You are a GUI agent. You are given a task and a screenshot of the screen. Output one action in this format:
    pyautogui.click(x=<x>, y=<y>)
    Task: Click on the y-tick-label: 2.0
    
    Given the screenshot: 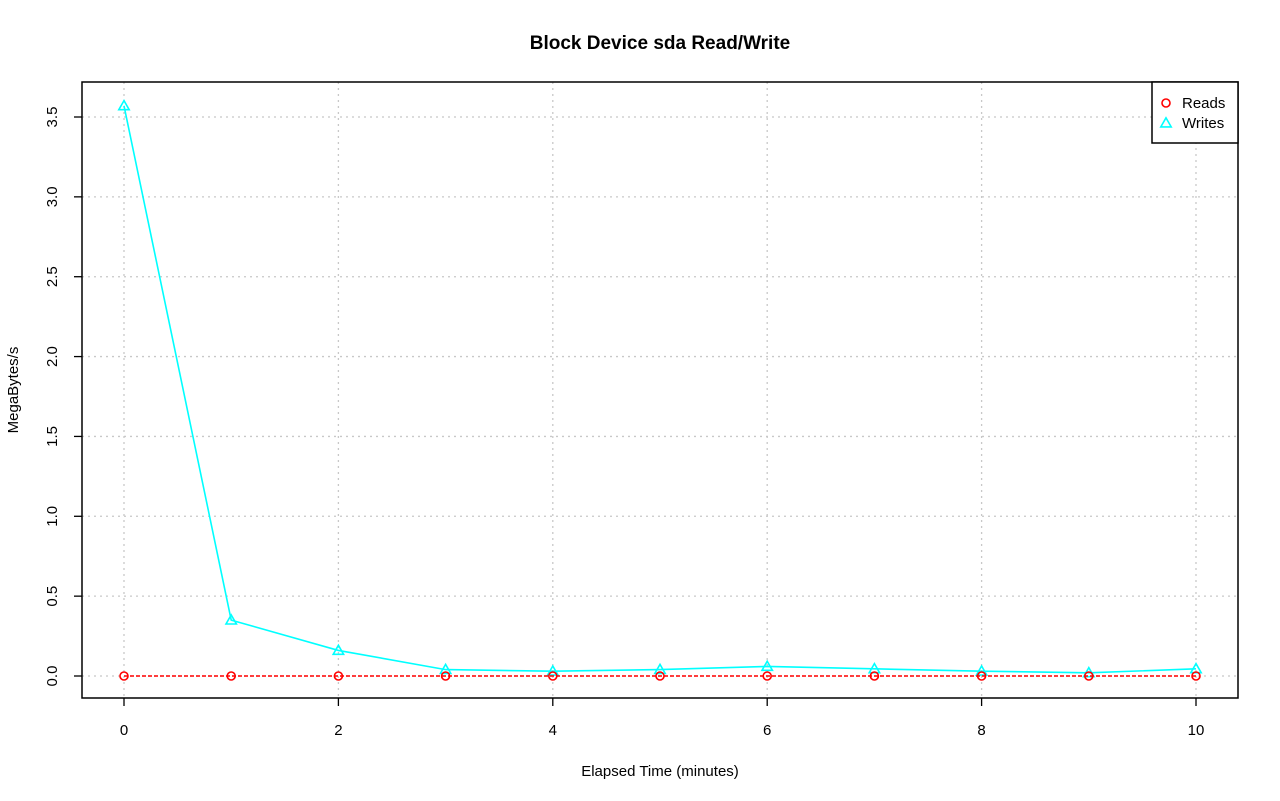 What is the action you would take?
    pyautogui.click(x=52, y=356)
    